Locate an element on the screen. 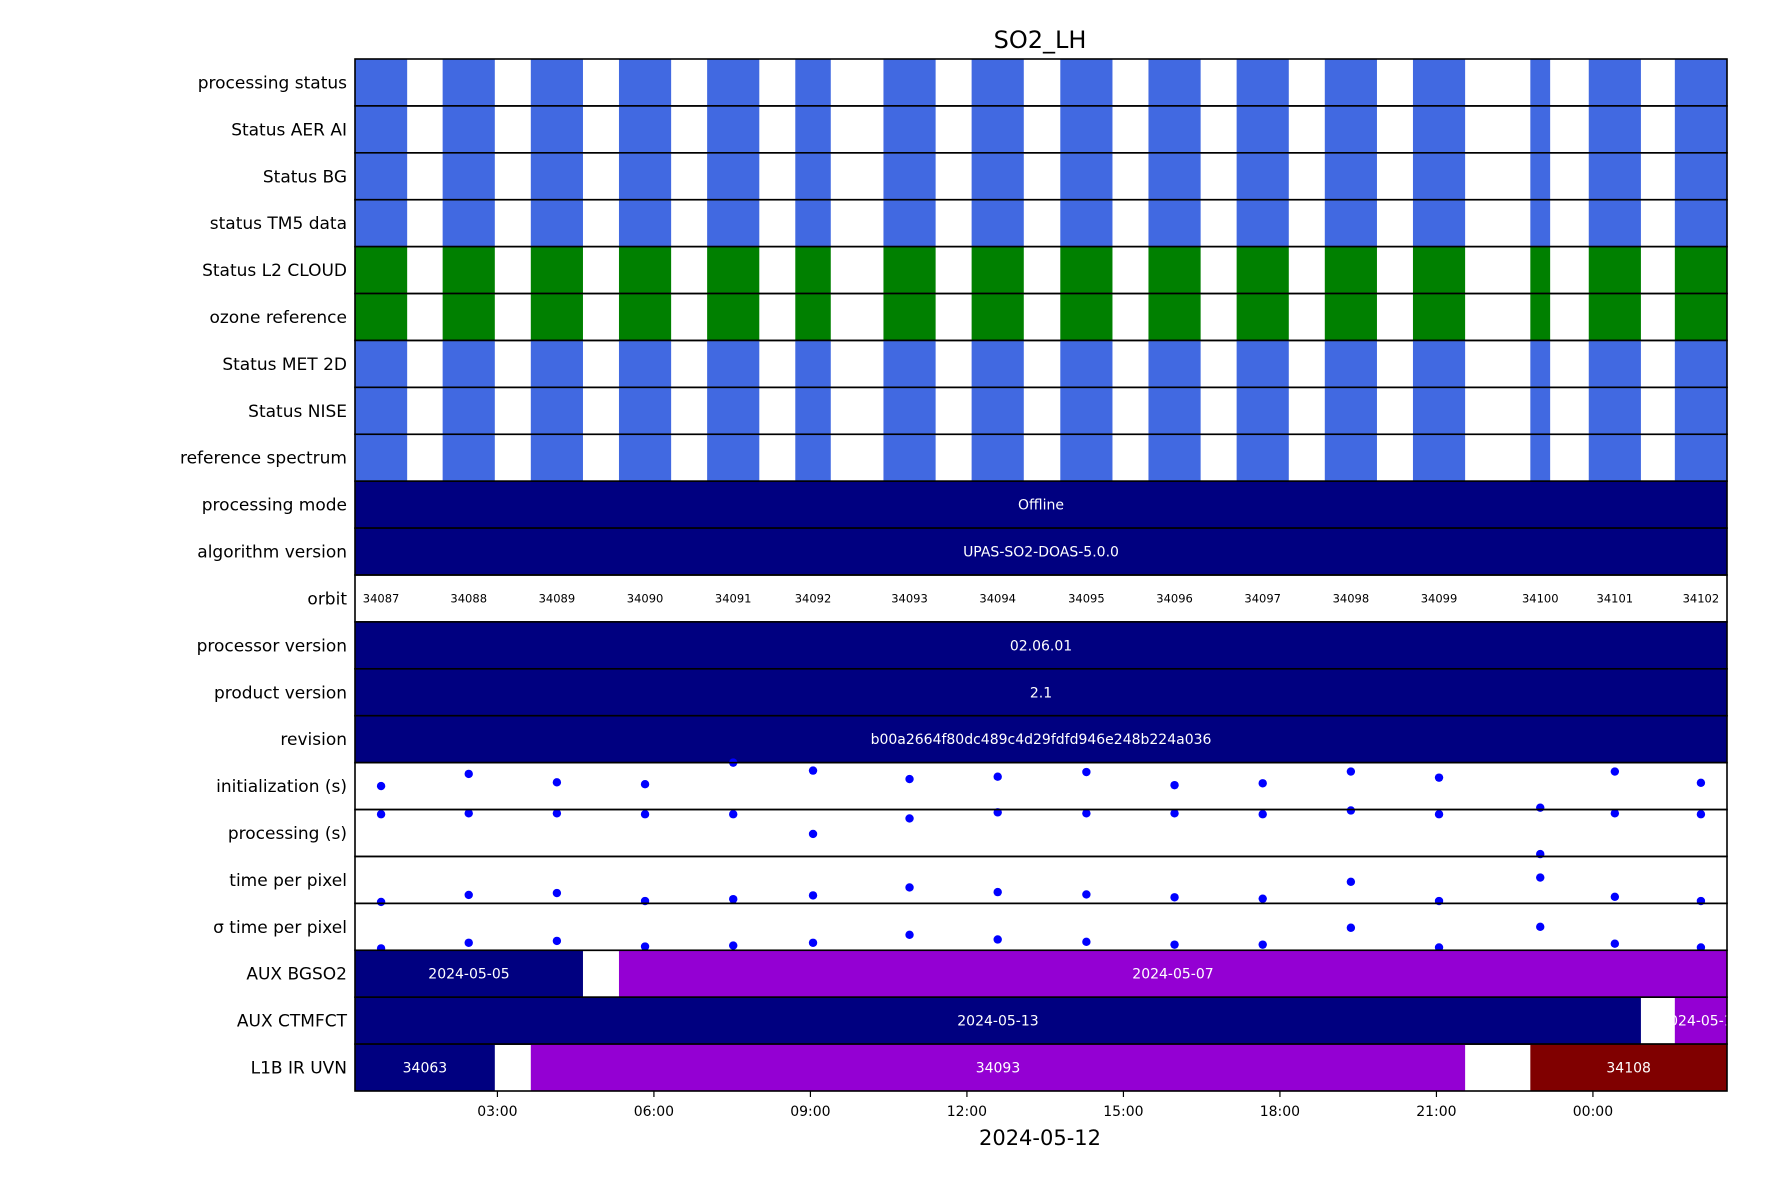  row-label: Status NISE is located at coordinates (297, 412).